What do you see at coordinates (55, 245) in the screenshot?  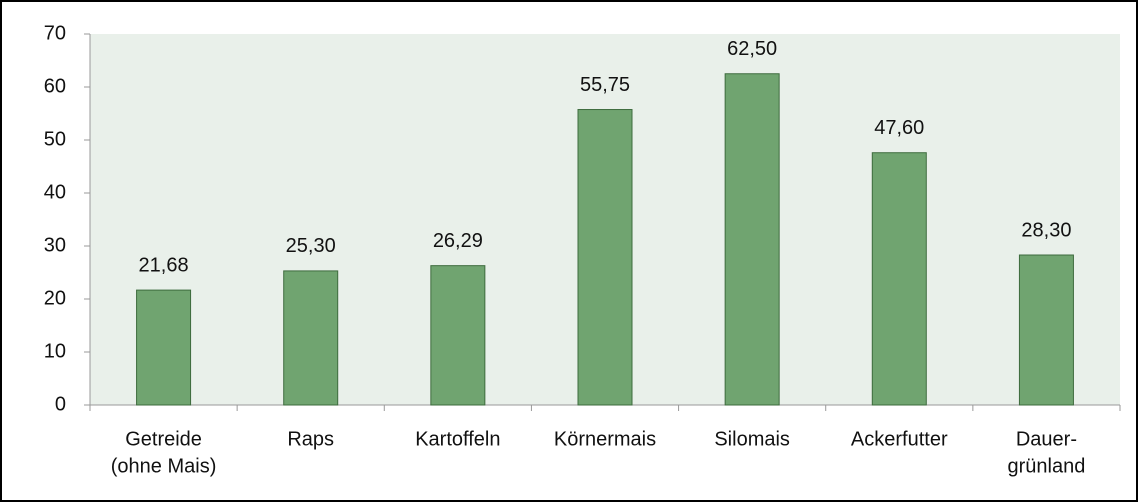 I see `y-tick-label: 30` at bounding box center [55, 245].